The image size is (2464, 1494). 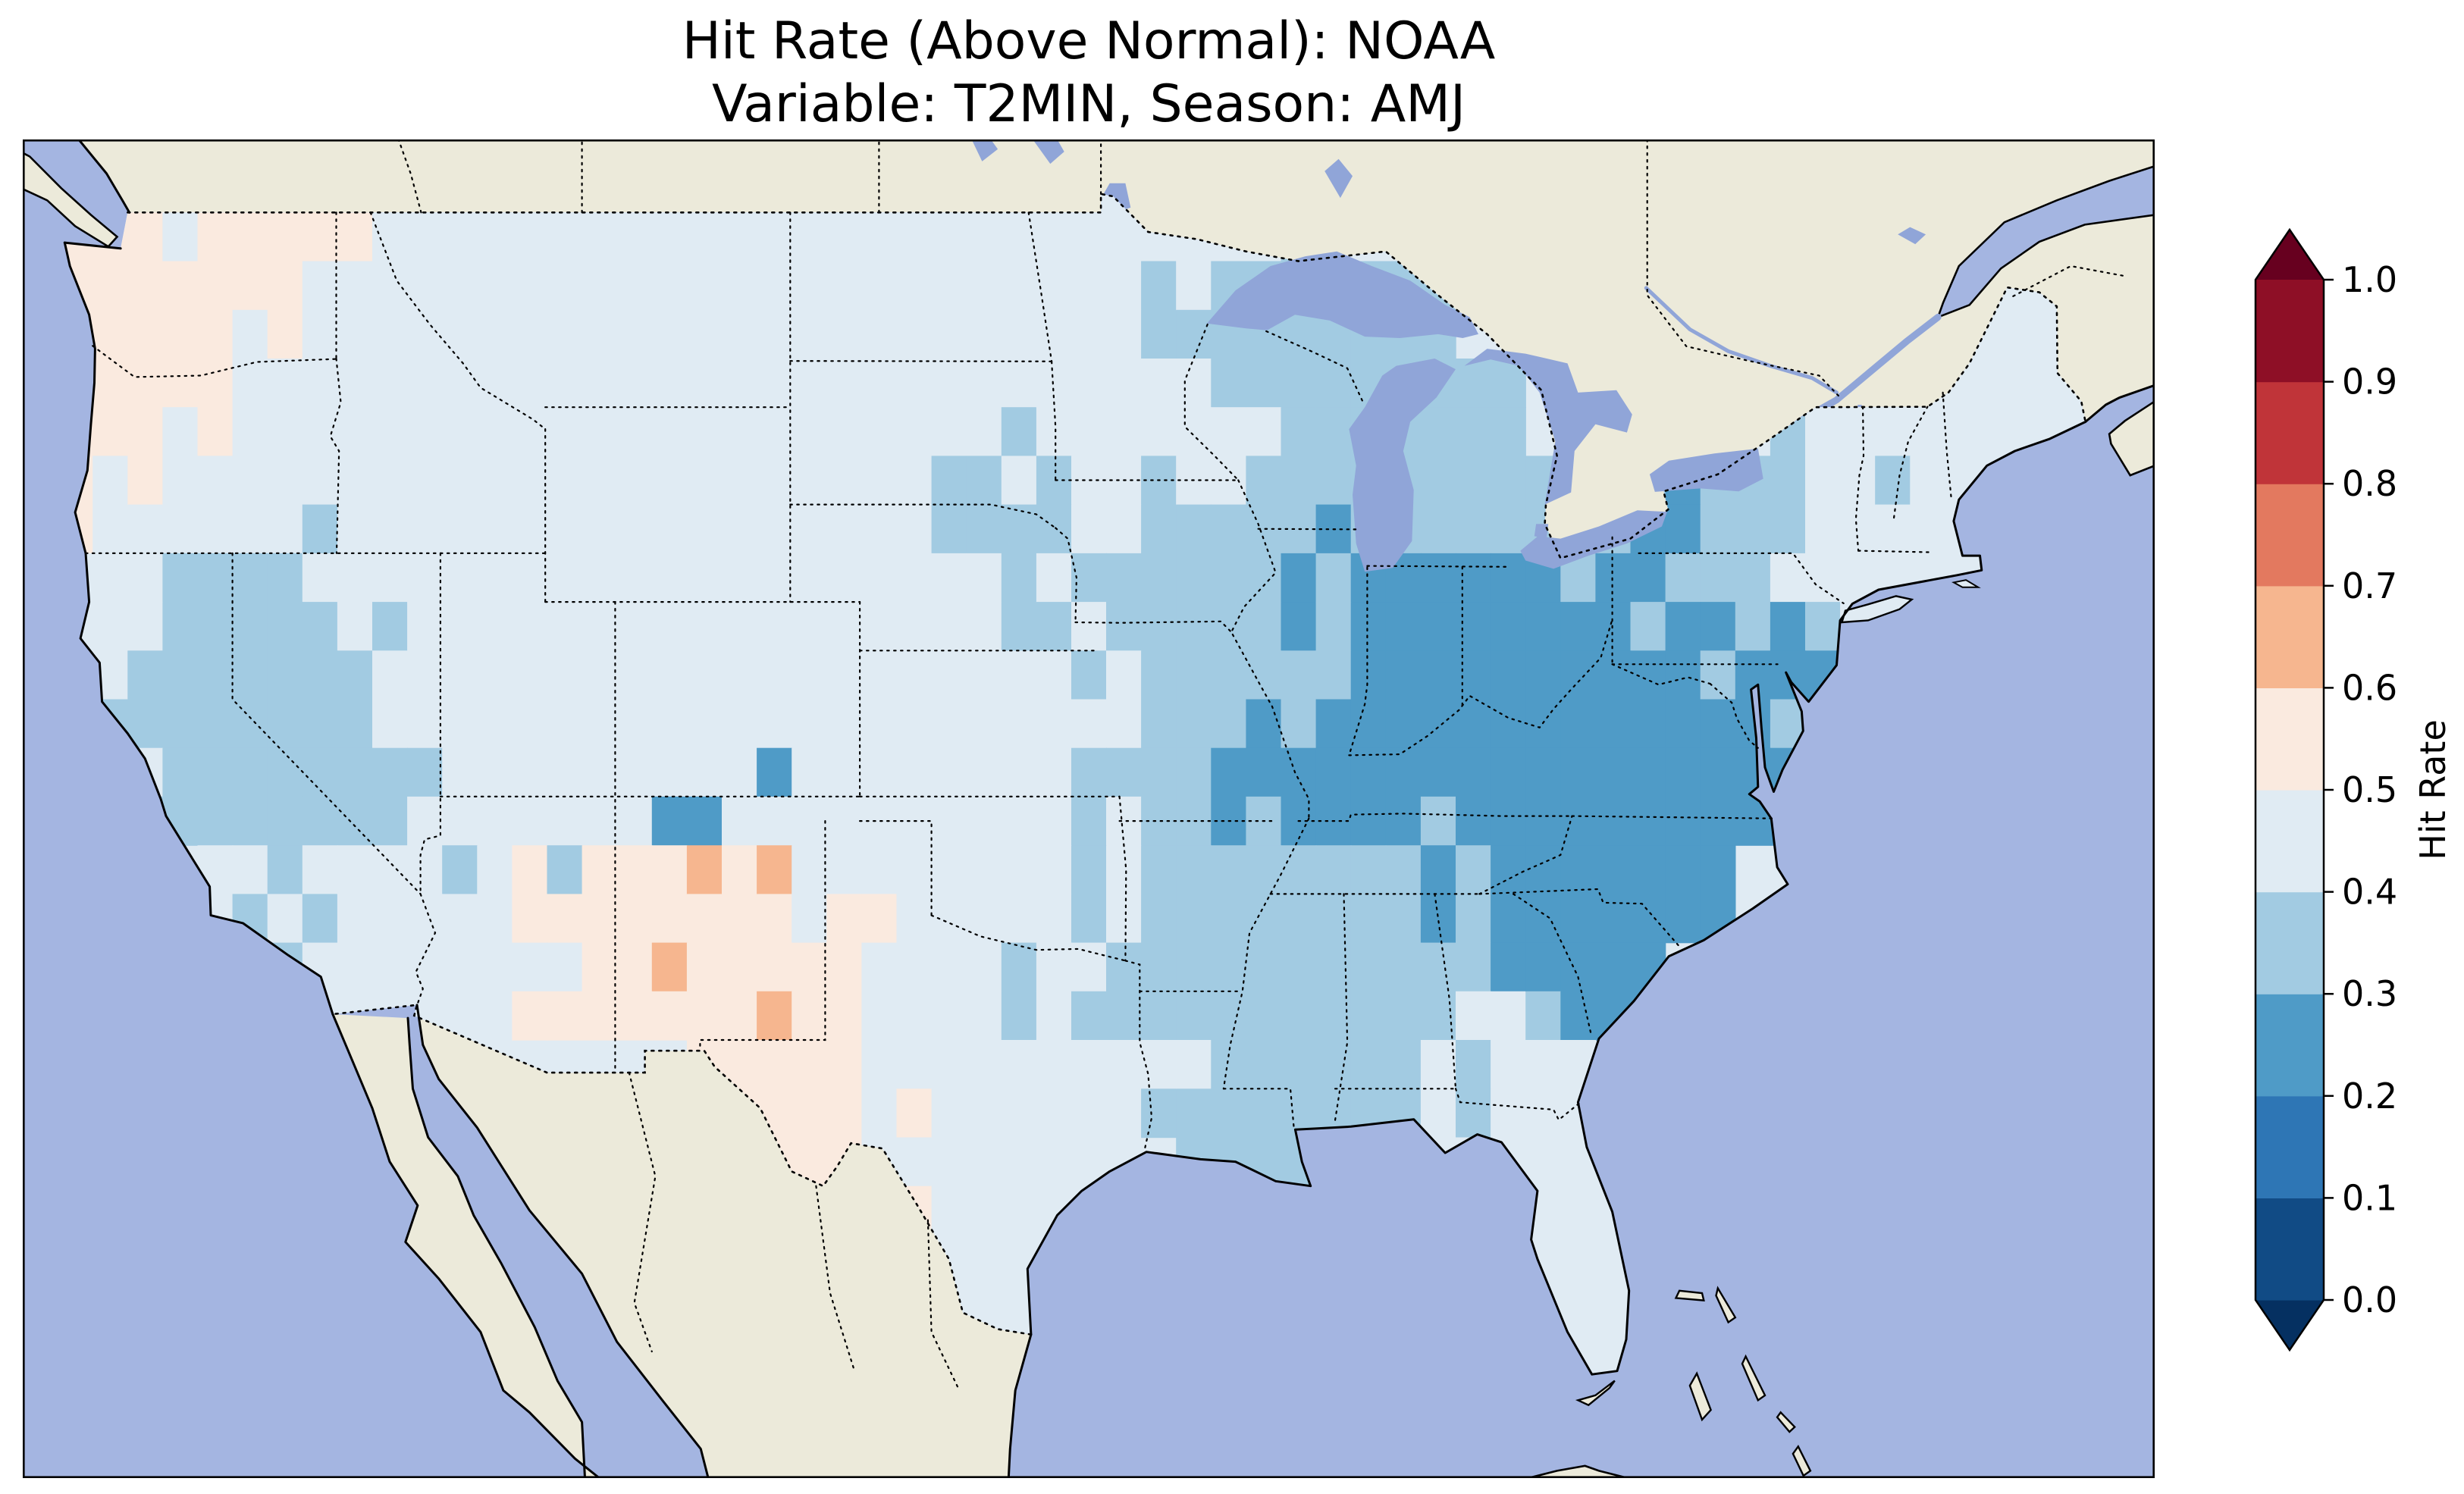 What do you see at coordinates (1089, 104) in the screenshot?
I see `chart-subtitle: Variable: T2MIN, Season: AMJ` at bounding box center [1089, 104].